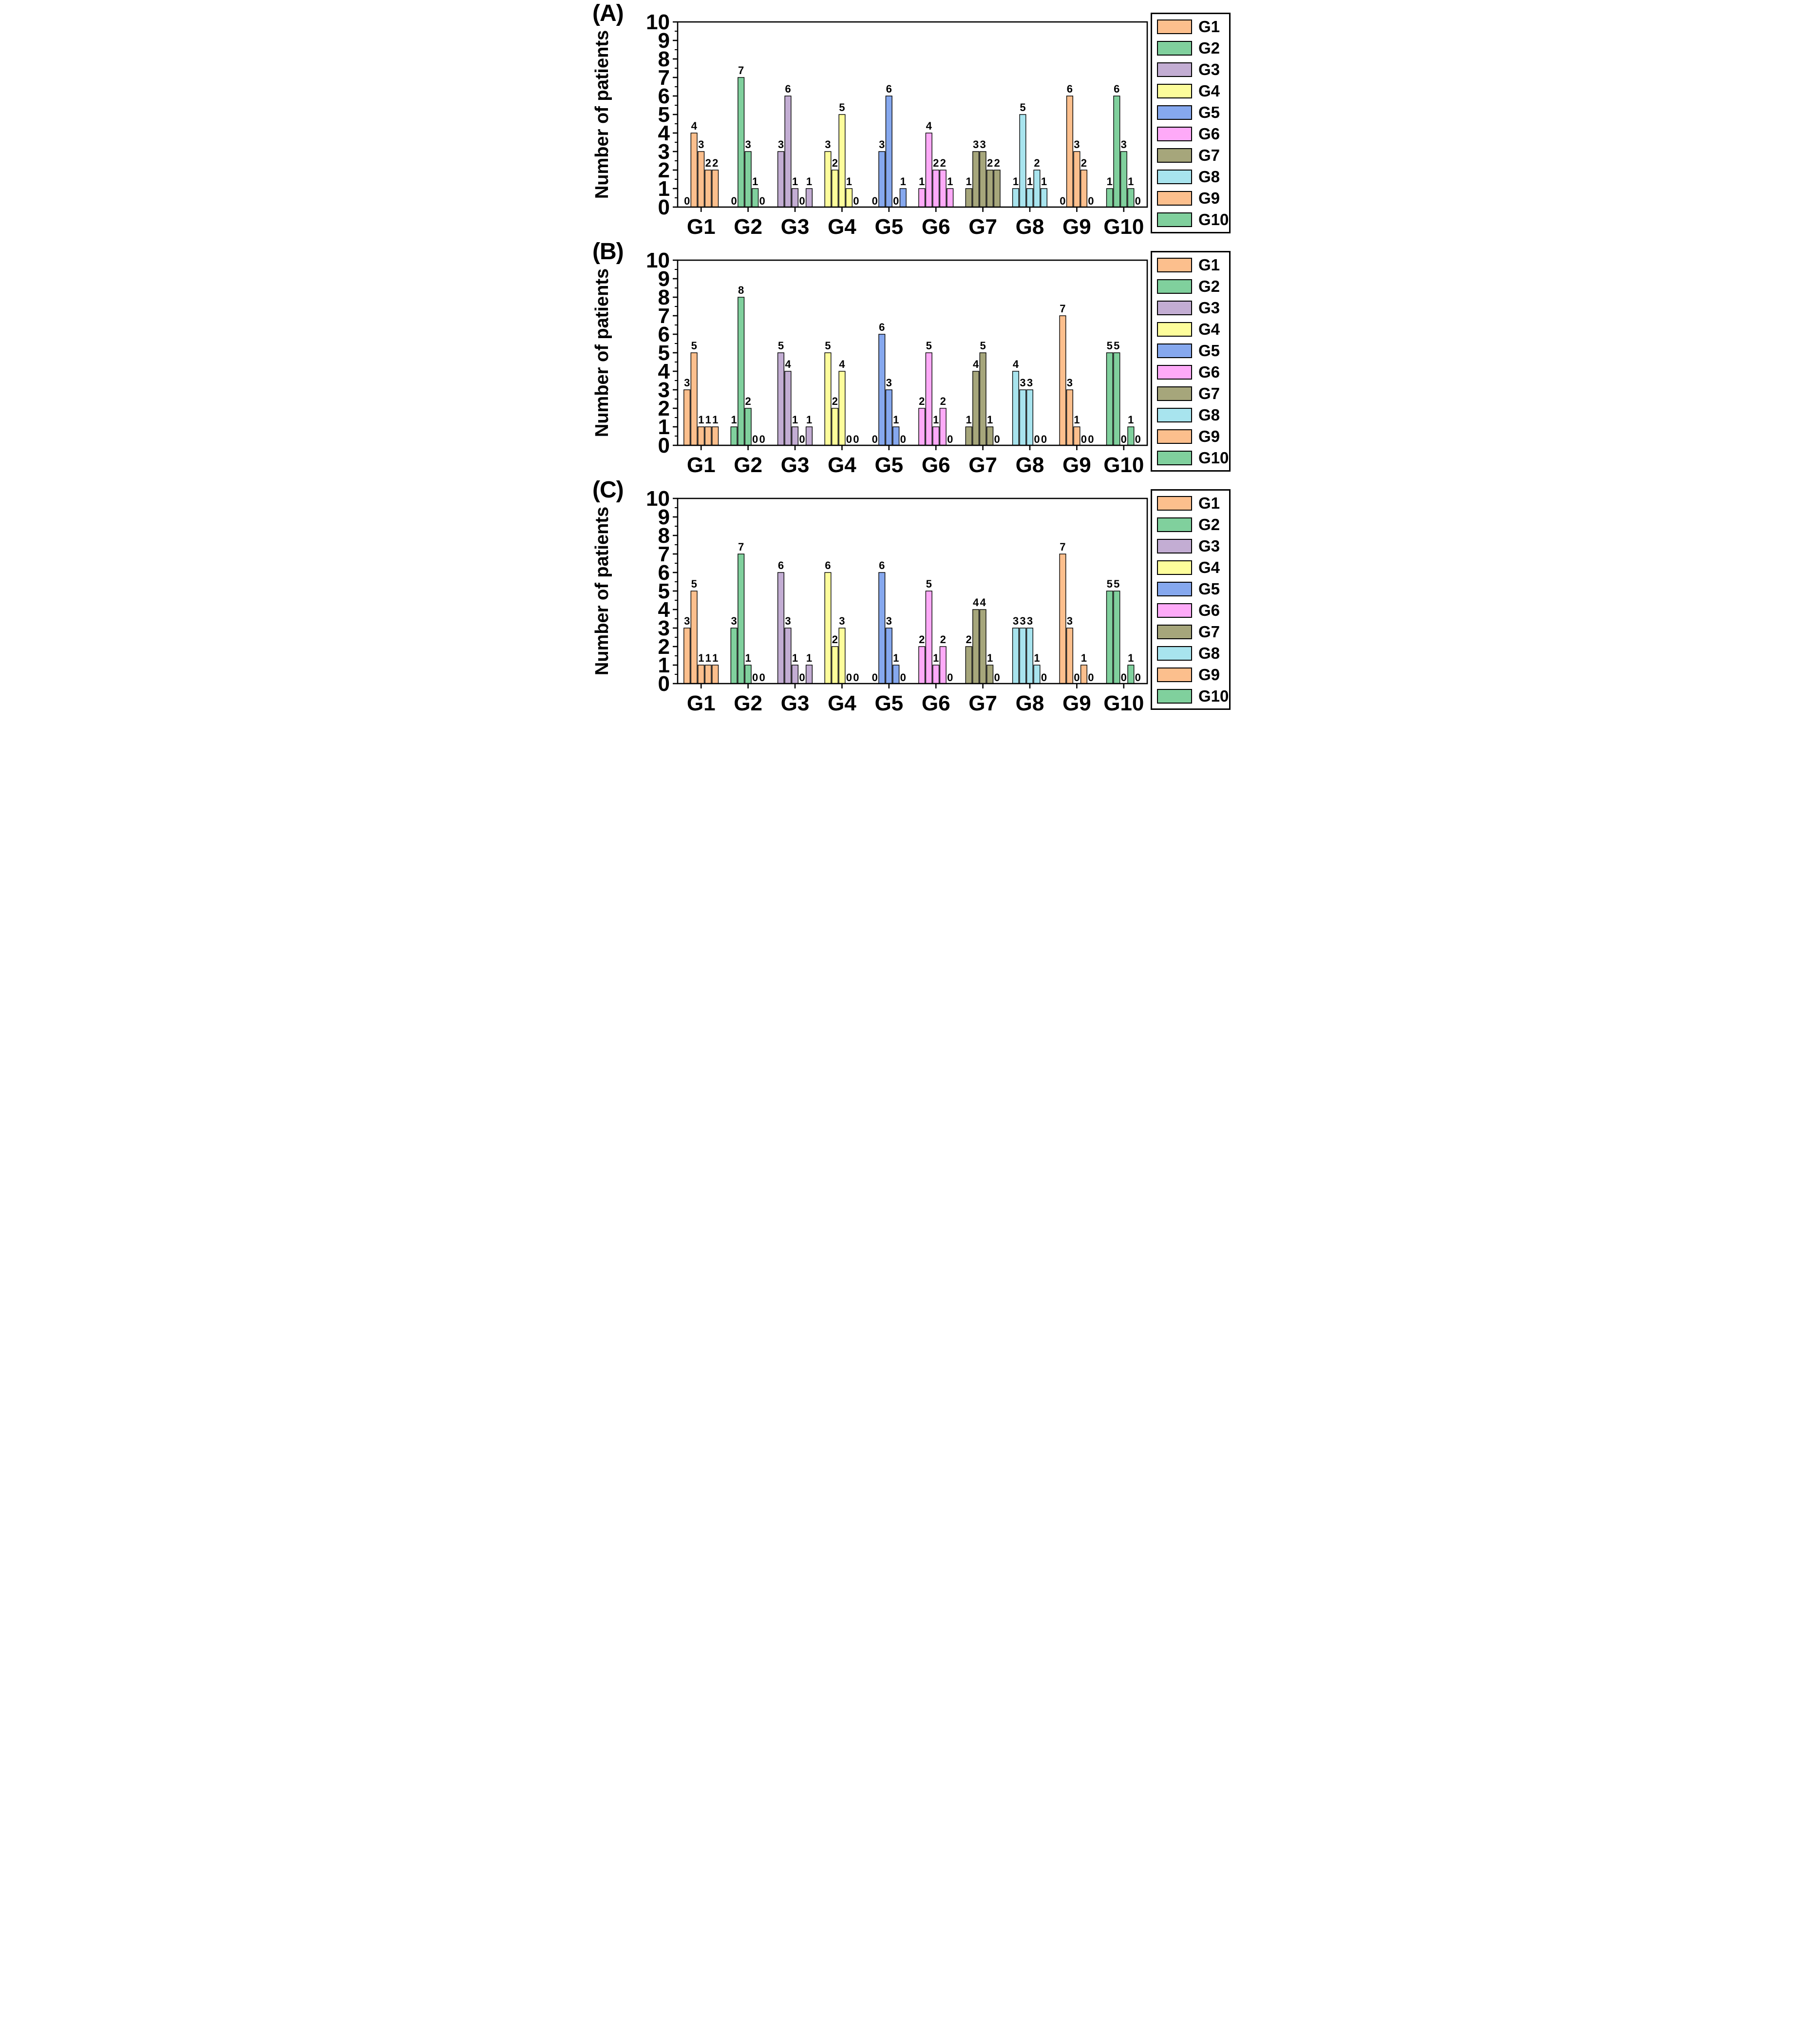  I want to click on legend-label-G6: G6, so click(1209, 372).